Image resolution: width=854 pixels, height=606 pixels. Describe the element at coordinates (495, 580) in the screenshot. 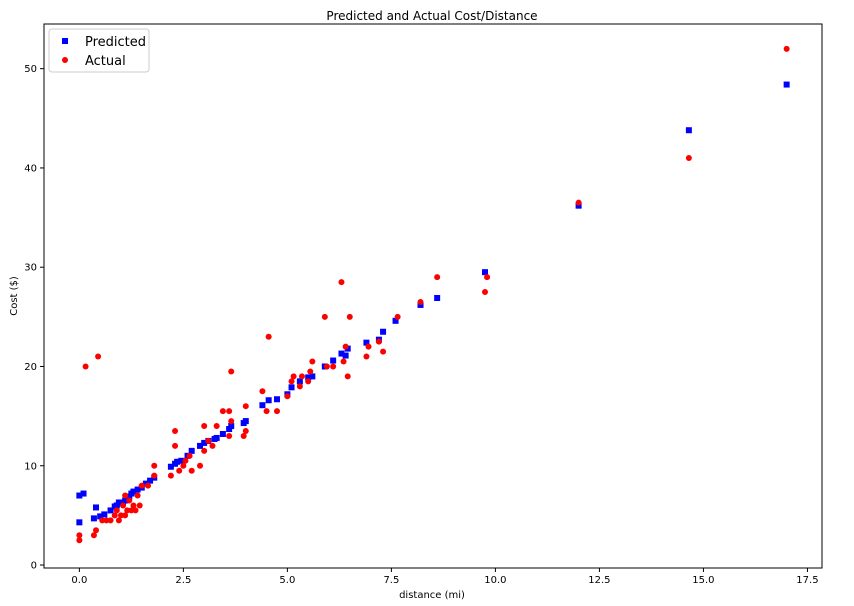

I see `x-tick-label: 10.0` at that location.